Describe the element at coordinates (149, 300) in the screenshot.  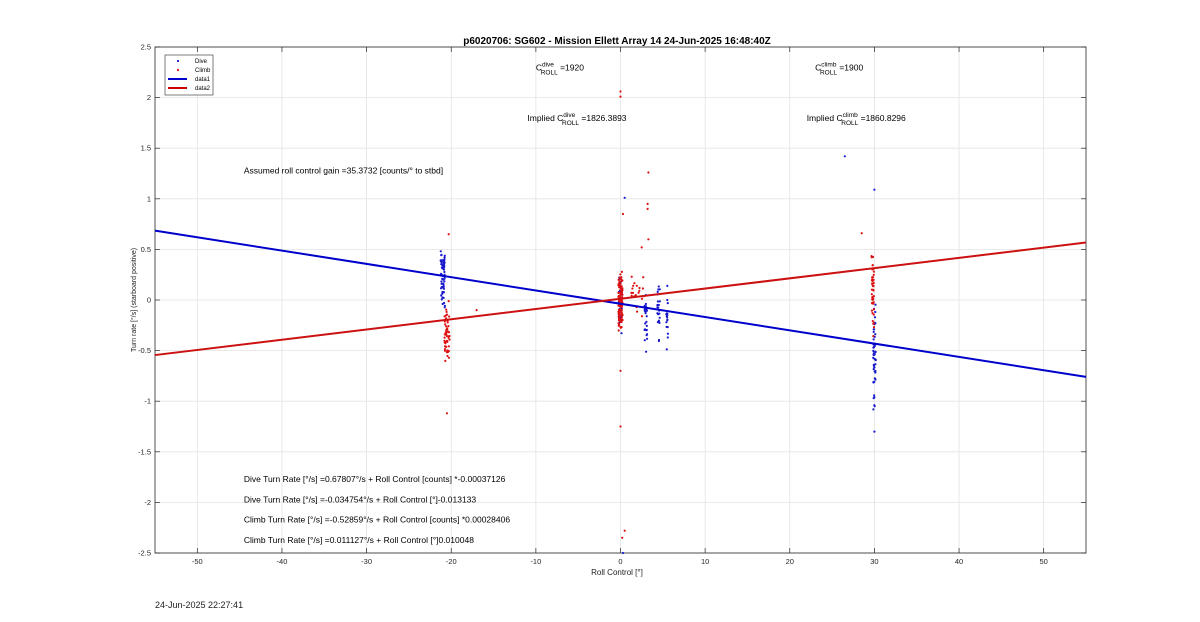
I see `y-tick-label: 0` at that location.